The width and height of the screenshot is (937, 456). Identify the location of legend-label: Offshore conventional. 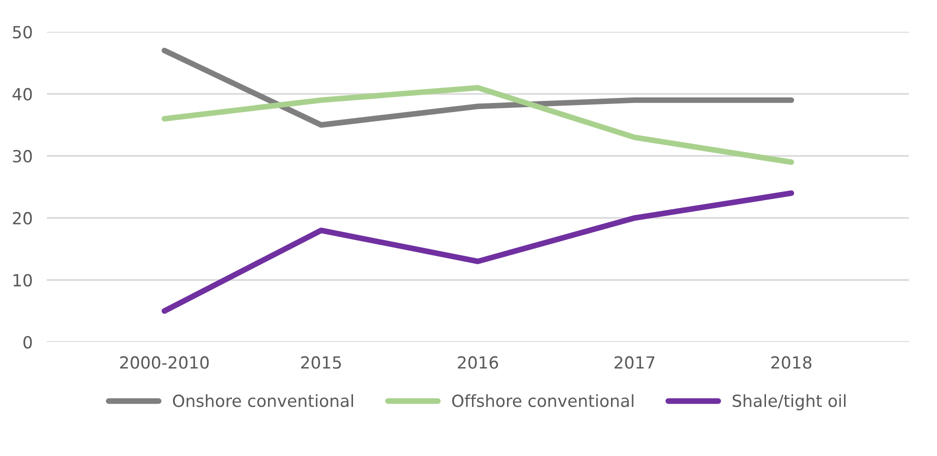
(543, 401).